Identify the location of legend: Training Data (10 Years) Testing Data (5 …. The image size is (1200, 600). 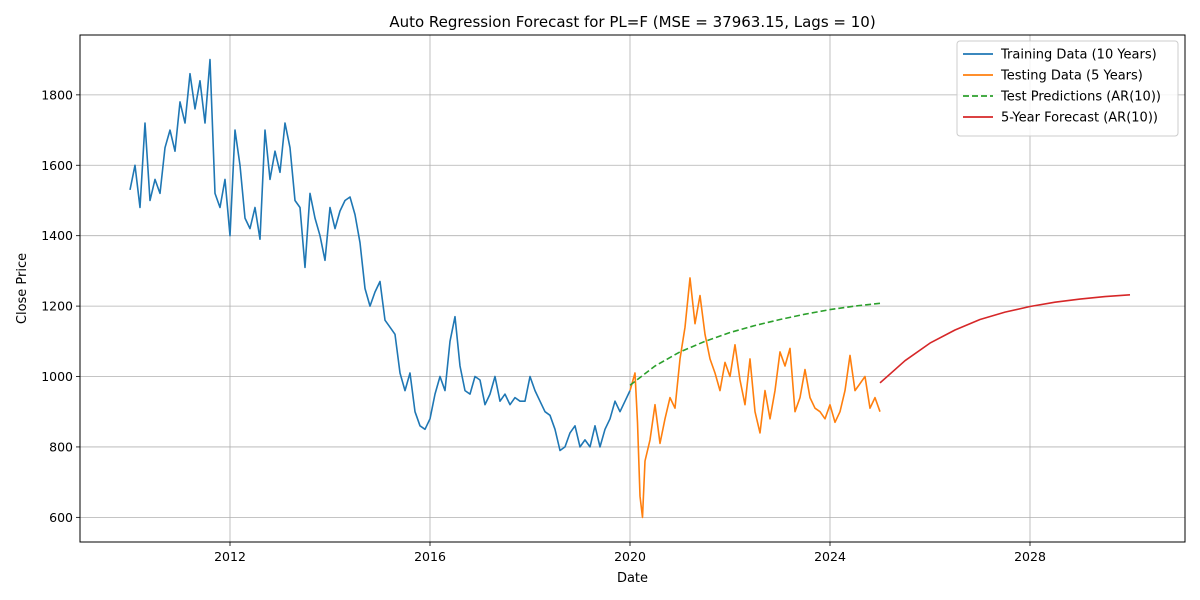
(1067, 88).